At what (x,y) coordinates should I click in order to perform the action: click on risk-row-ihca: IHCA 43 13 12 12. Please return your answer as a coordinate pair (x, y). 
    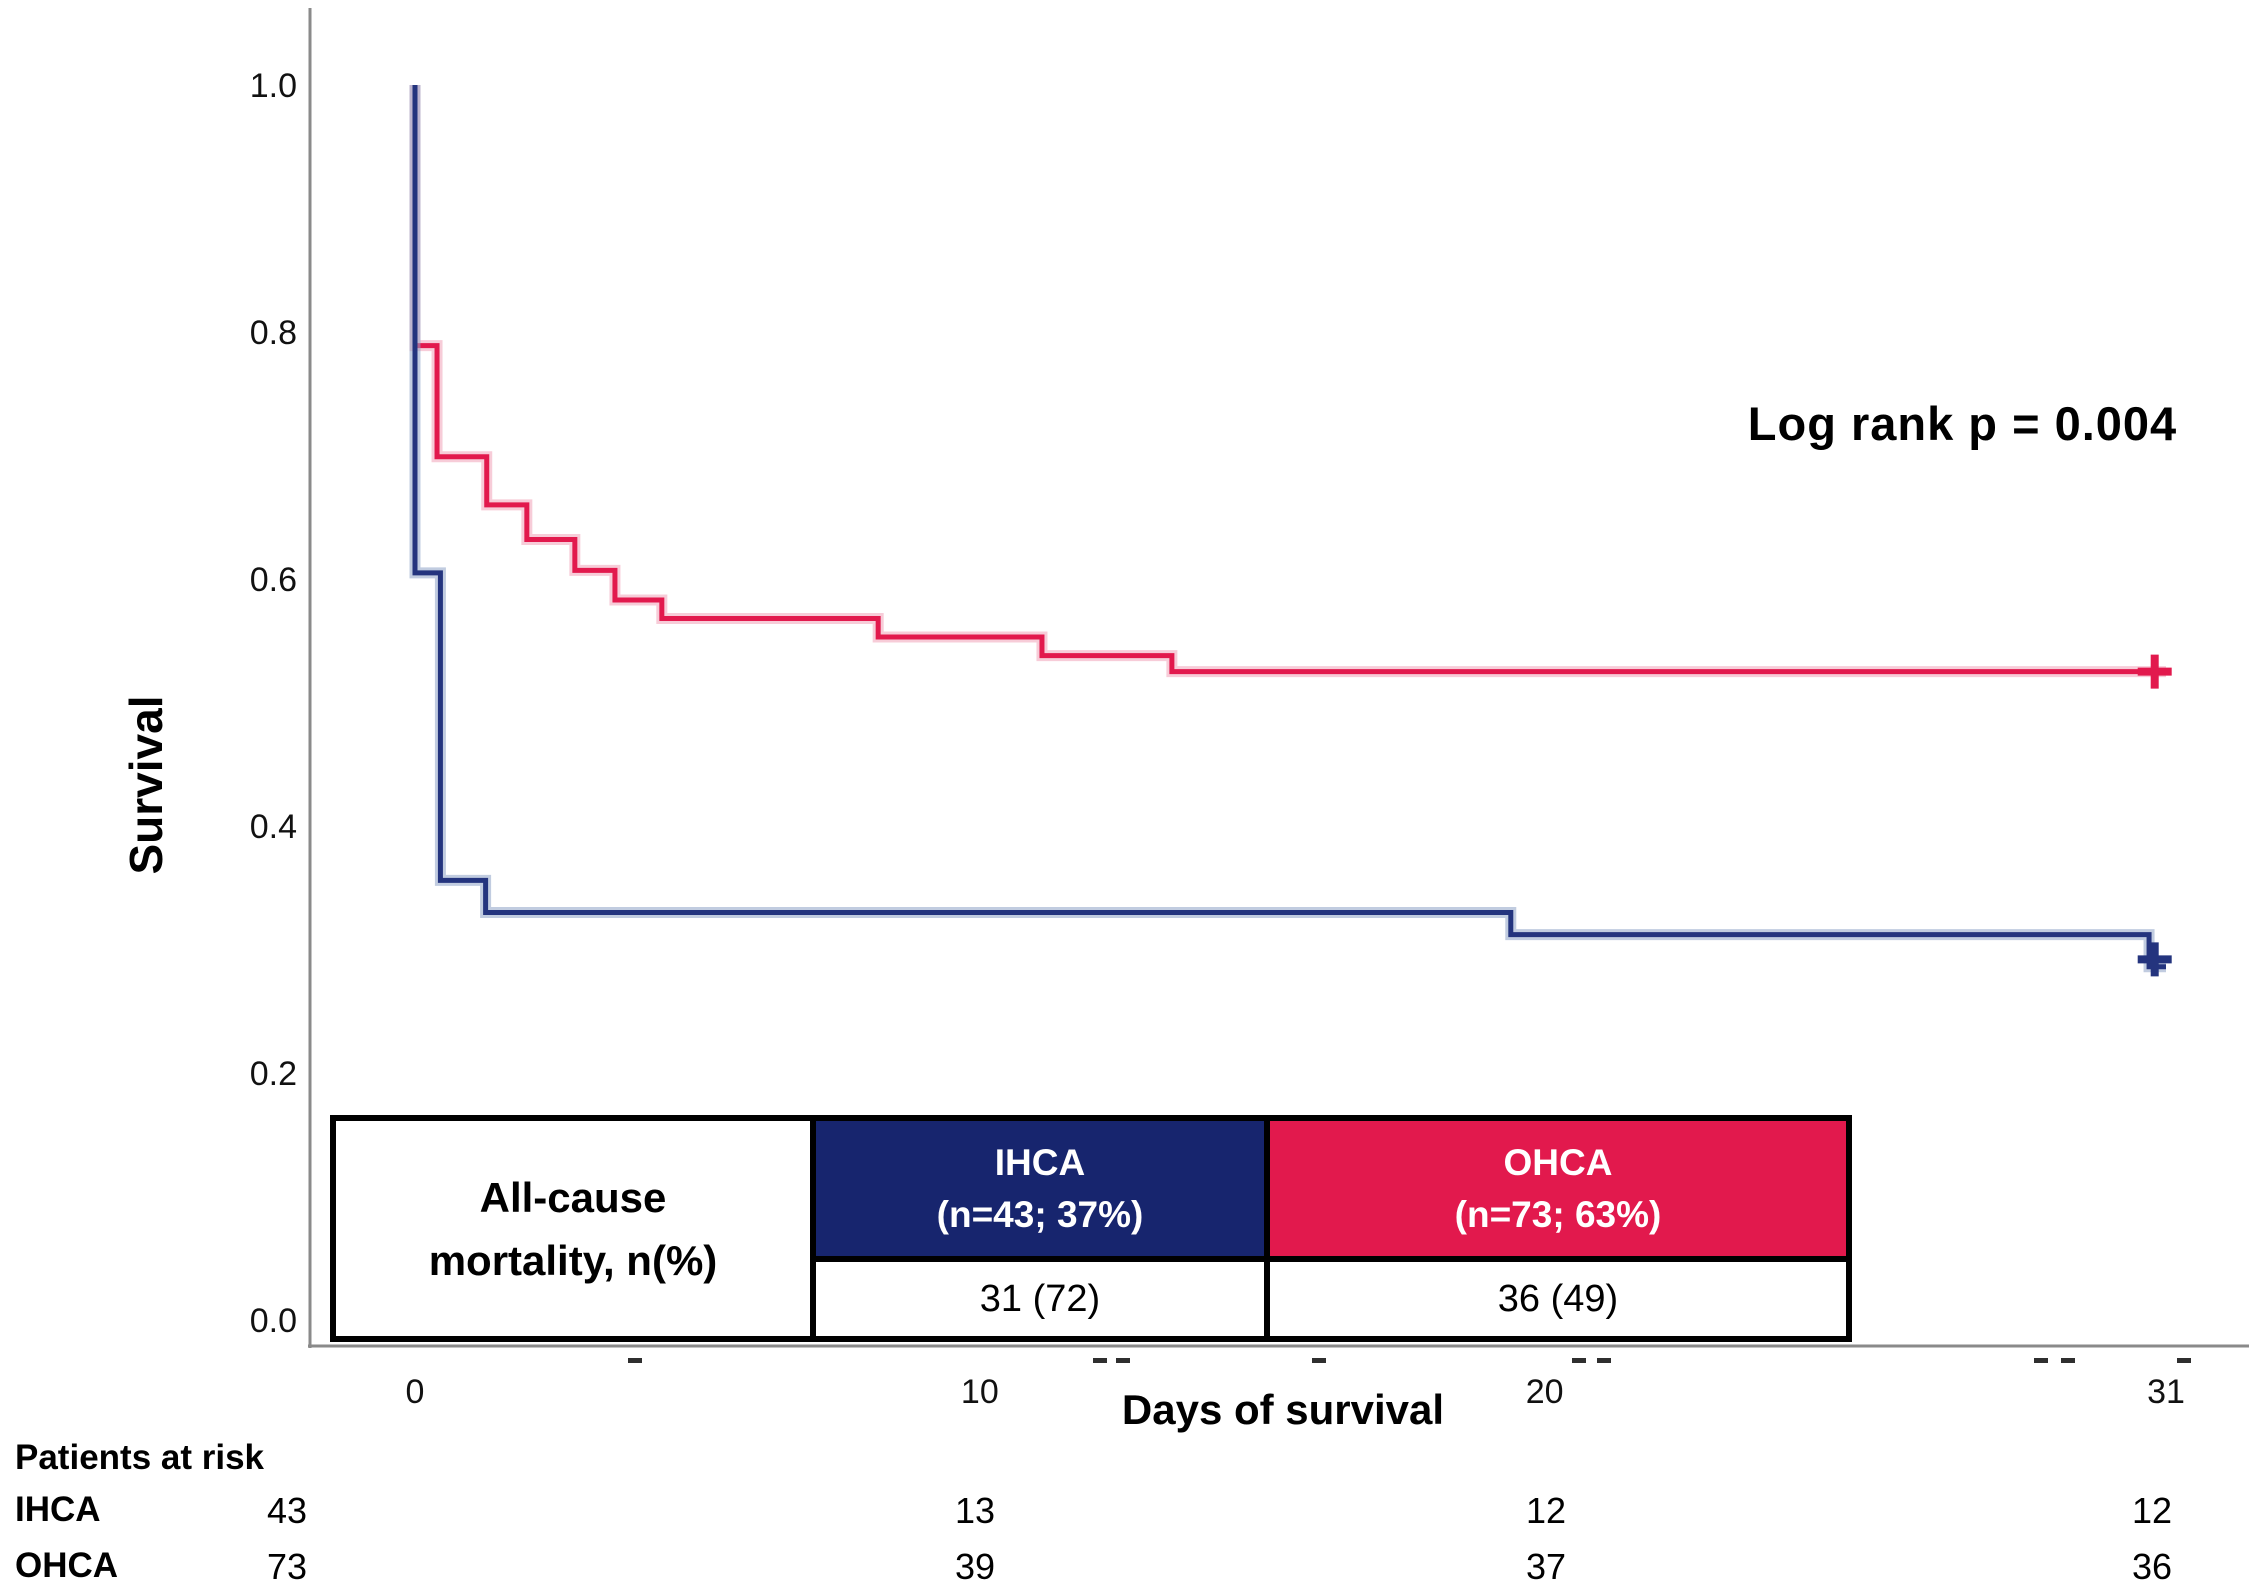
    Looking at the image, I should click on (1125, 1513).